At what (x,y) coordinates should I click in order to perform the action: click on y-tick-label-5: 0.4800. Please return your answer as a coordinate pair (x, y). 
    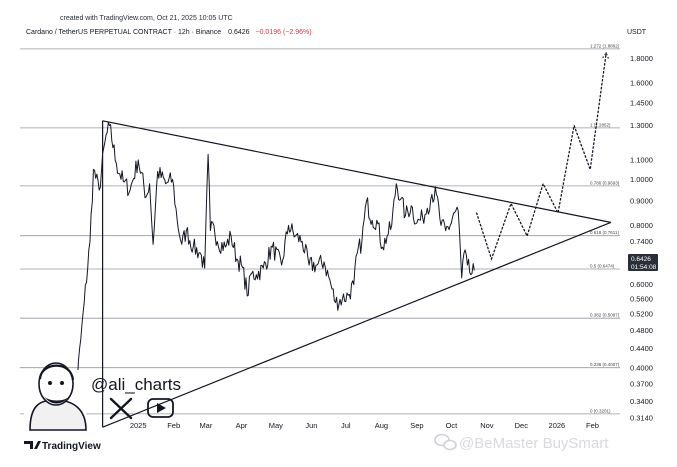
    Looking at the image, I should click on (641, 330).